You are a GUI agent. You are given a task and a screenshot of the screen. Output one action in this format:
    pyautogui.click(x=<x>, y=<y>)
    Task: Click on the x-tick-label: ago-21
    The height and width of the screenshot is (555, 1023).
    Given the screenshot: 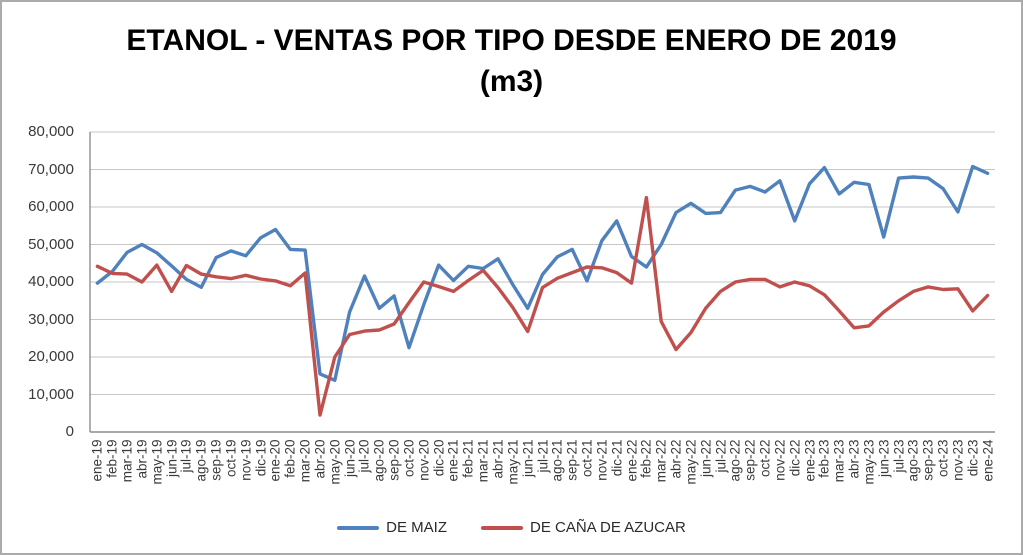 What is the action you would take?
    pyautogui.click(x=557, y=460)
    